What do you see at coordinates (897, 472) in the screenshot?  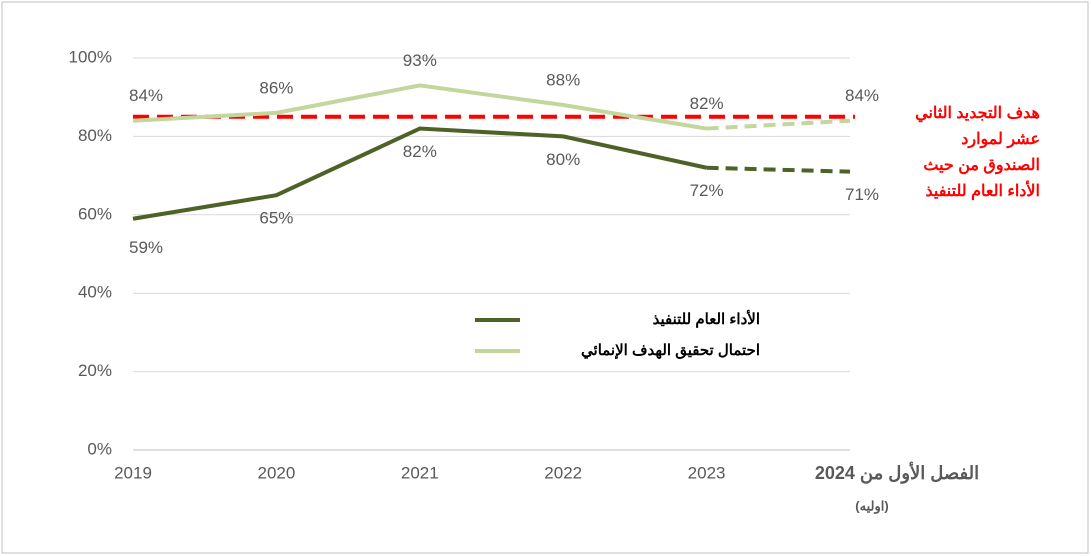 I see `x-tick-label: الفصل الأول من 2024` at bounding box center [897, 472].